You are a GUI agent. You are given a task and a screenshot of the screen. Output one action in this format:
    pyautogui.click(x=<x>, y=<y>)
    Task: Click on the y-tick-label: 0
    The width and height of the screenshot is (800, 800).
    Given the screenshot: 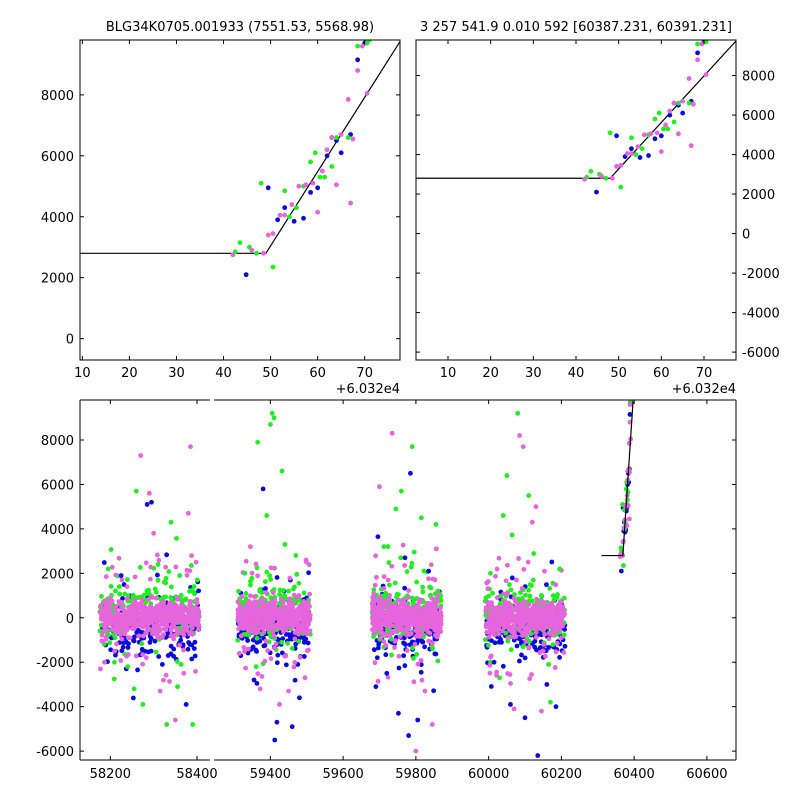 What is the action you would take?
    pyautogui.click(x=70, y=340)
    